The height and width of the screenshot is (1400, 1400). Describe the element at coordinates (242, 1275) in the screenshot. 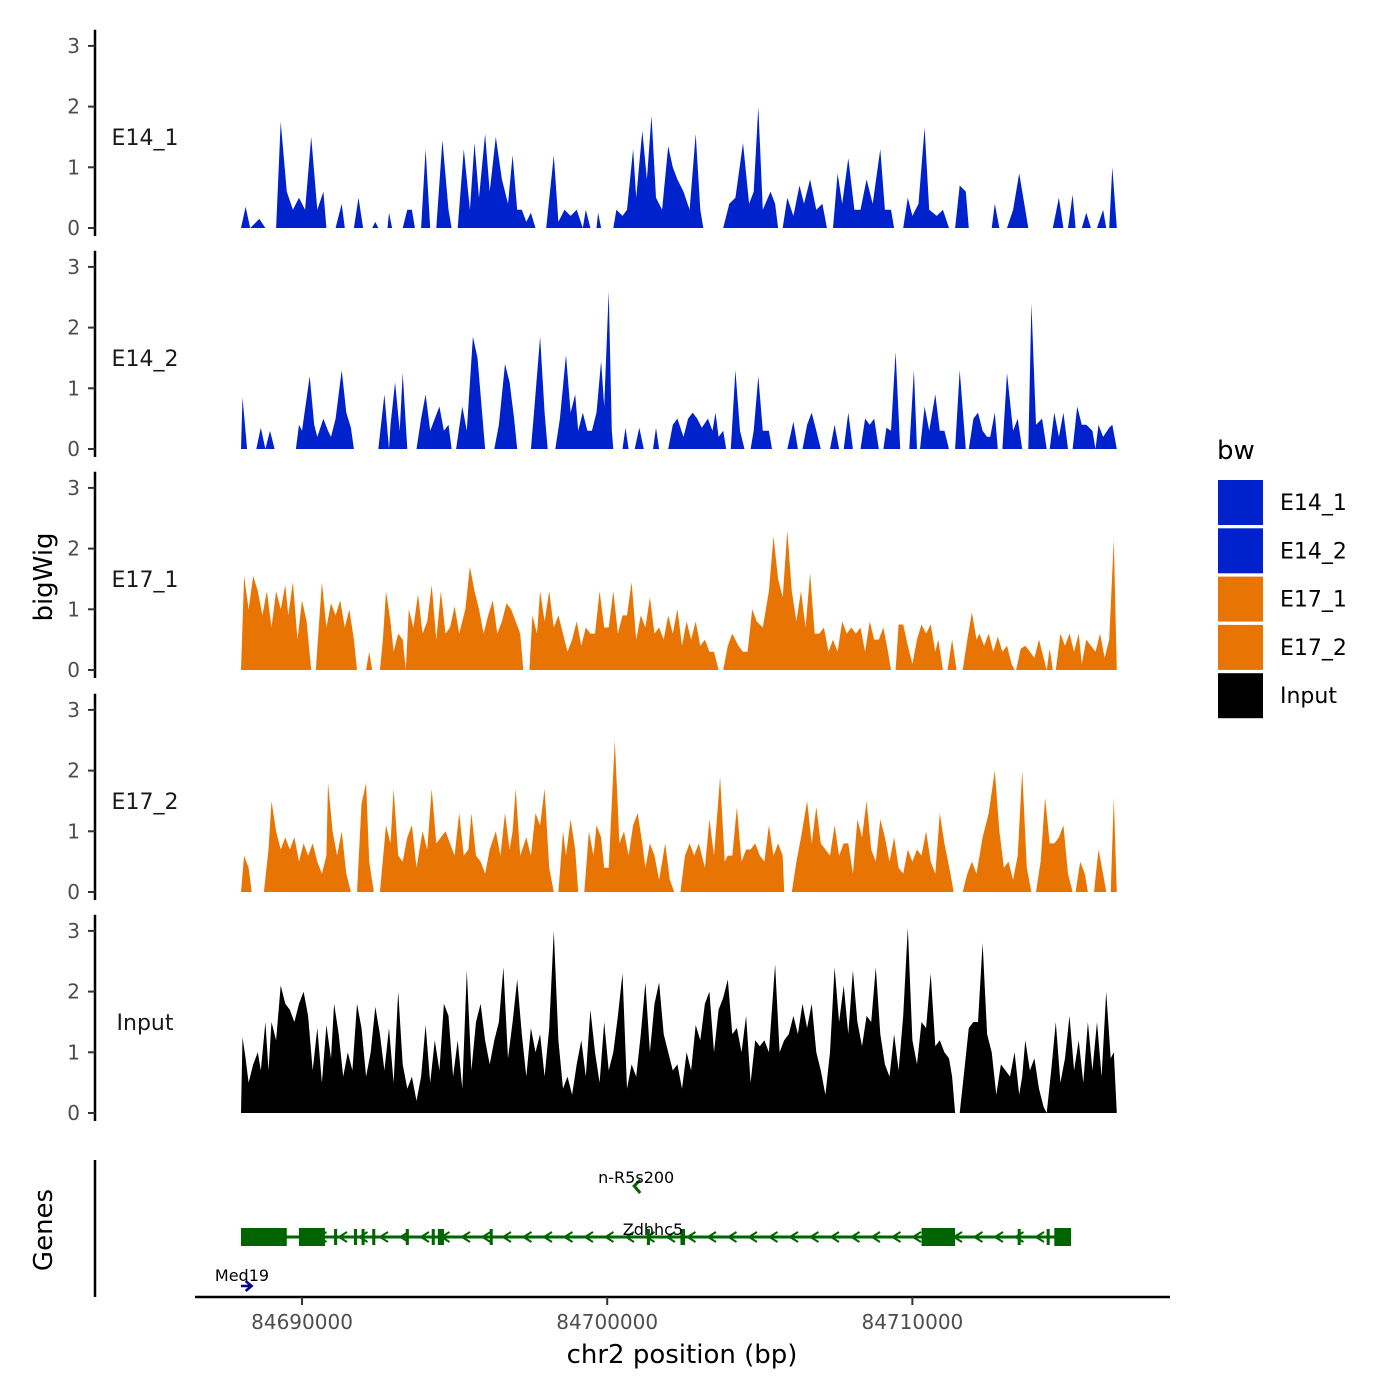

I see `gene-label: Med19` at that location.